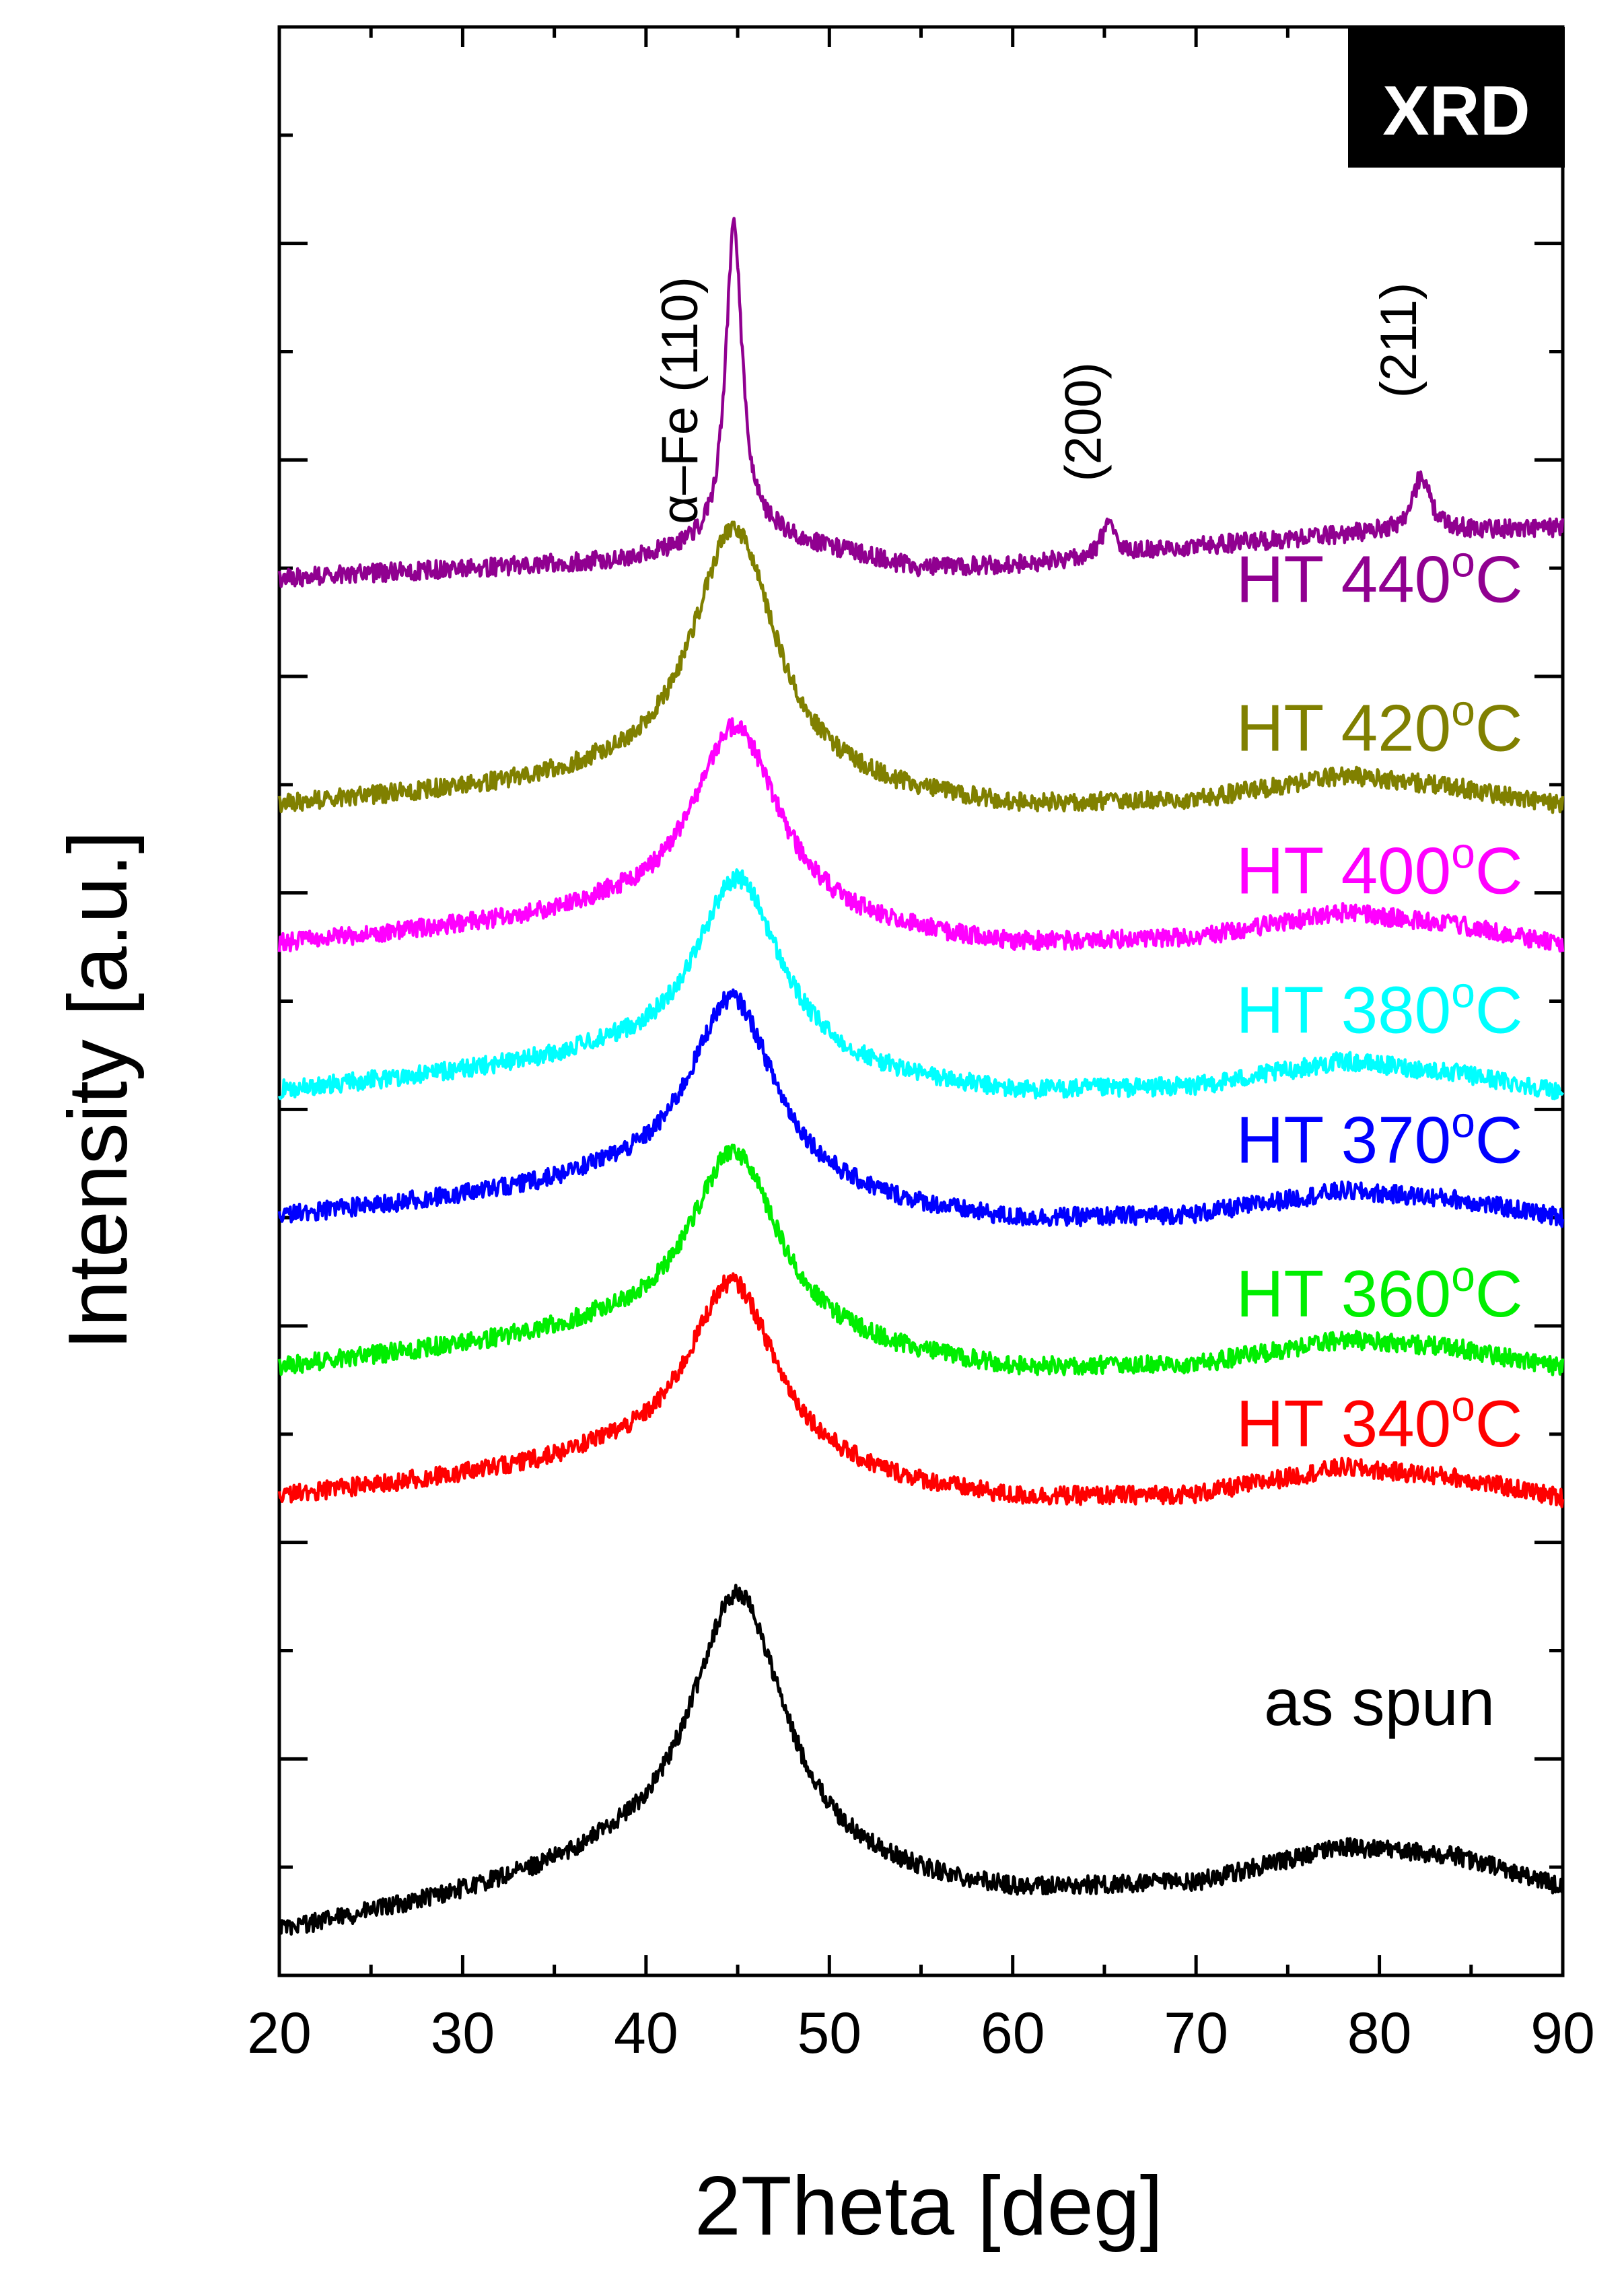 Image resolution: width=1624 pixels, height=2285 pixels. I want to click on xrd-badge-background, so click(1456, 97).